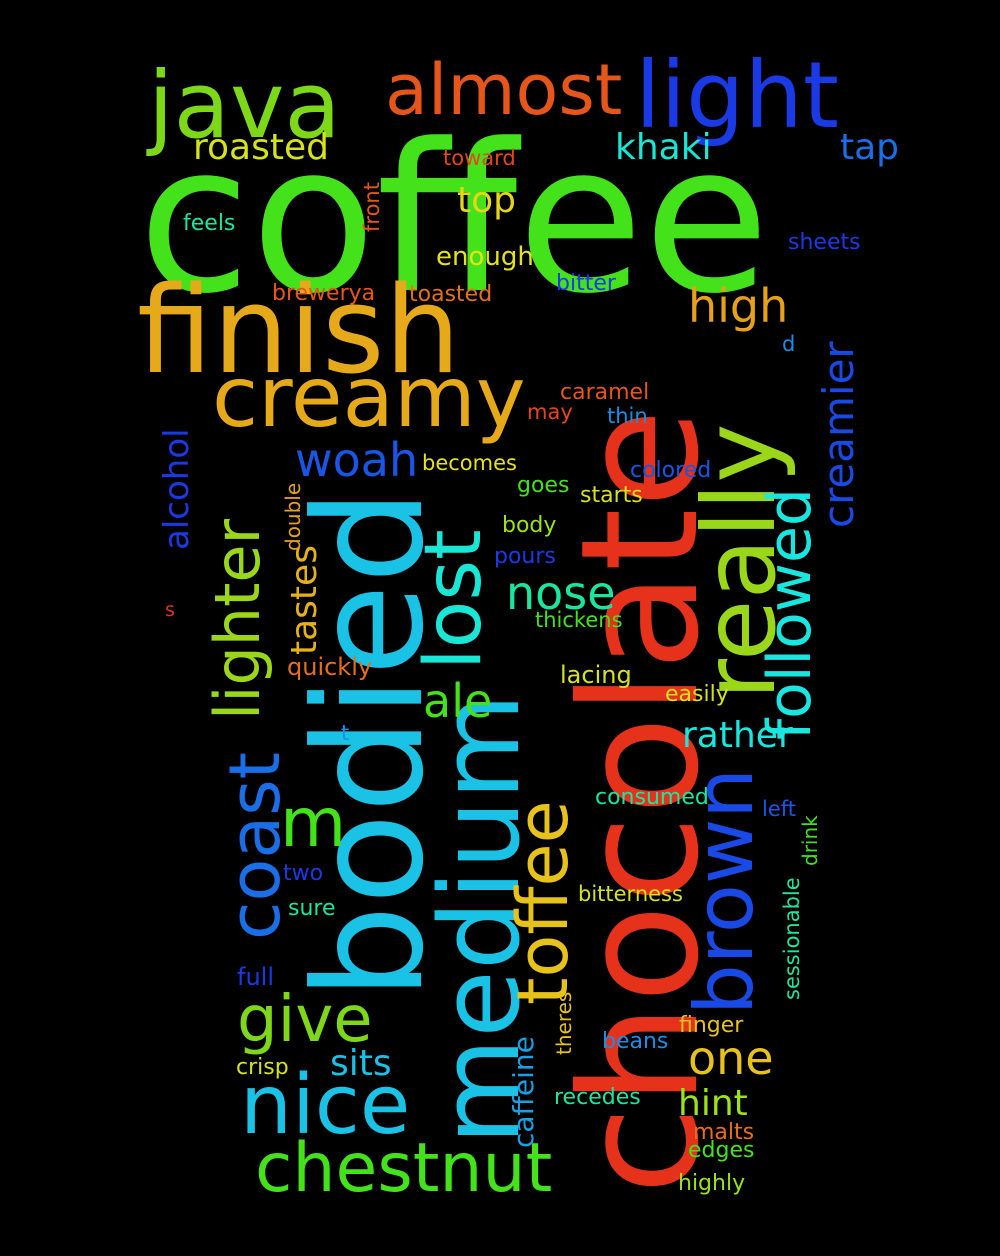  I want to click on word-tap: tap, so click(870, 147).